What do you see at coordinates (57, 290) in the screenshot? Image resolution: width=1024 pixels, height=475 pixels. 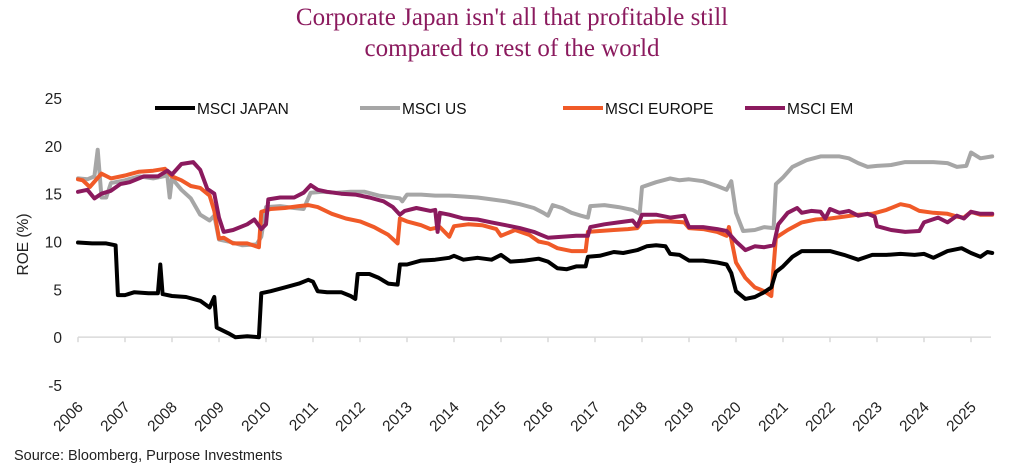 I see `y-tick-label: 5` at bounding box center [57, 290].